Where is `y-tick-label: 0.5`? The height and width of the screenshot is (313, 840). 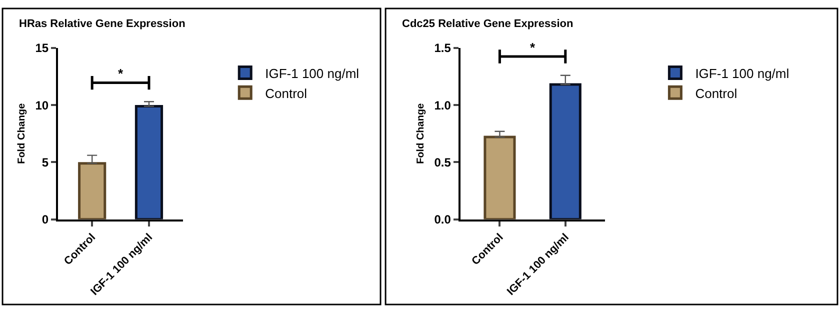 y-tick-label: 0.5 is located at coordinates (443, 162).